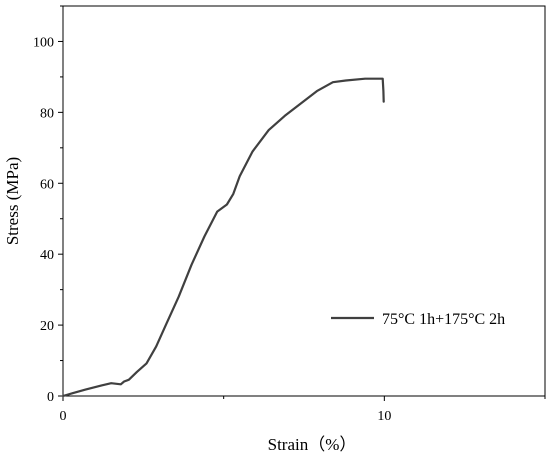  What do you see at coordinates (47, 113) in the screenshot?
I see `y-tick-label: 80` at bounding box center [47, 113].